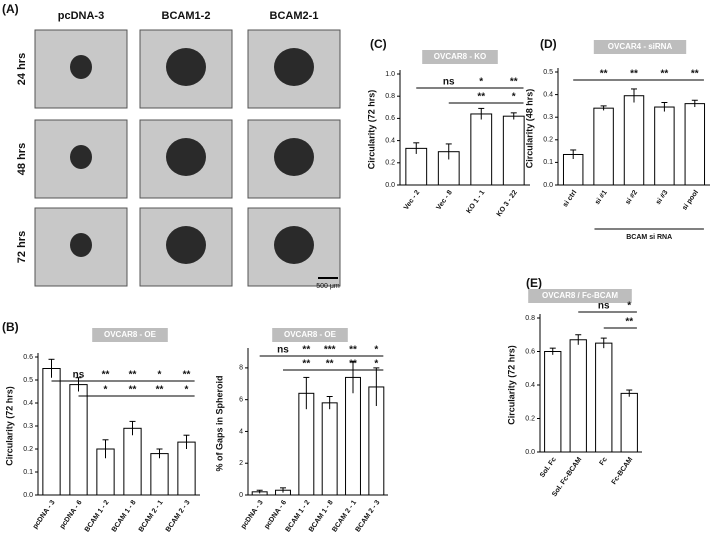 The width and height of the screenshot is (720, 540). Describe the element at coordinates (649, 237) in the screenshot. I see `group-label: BCAM si RNA` at that location.